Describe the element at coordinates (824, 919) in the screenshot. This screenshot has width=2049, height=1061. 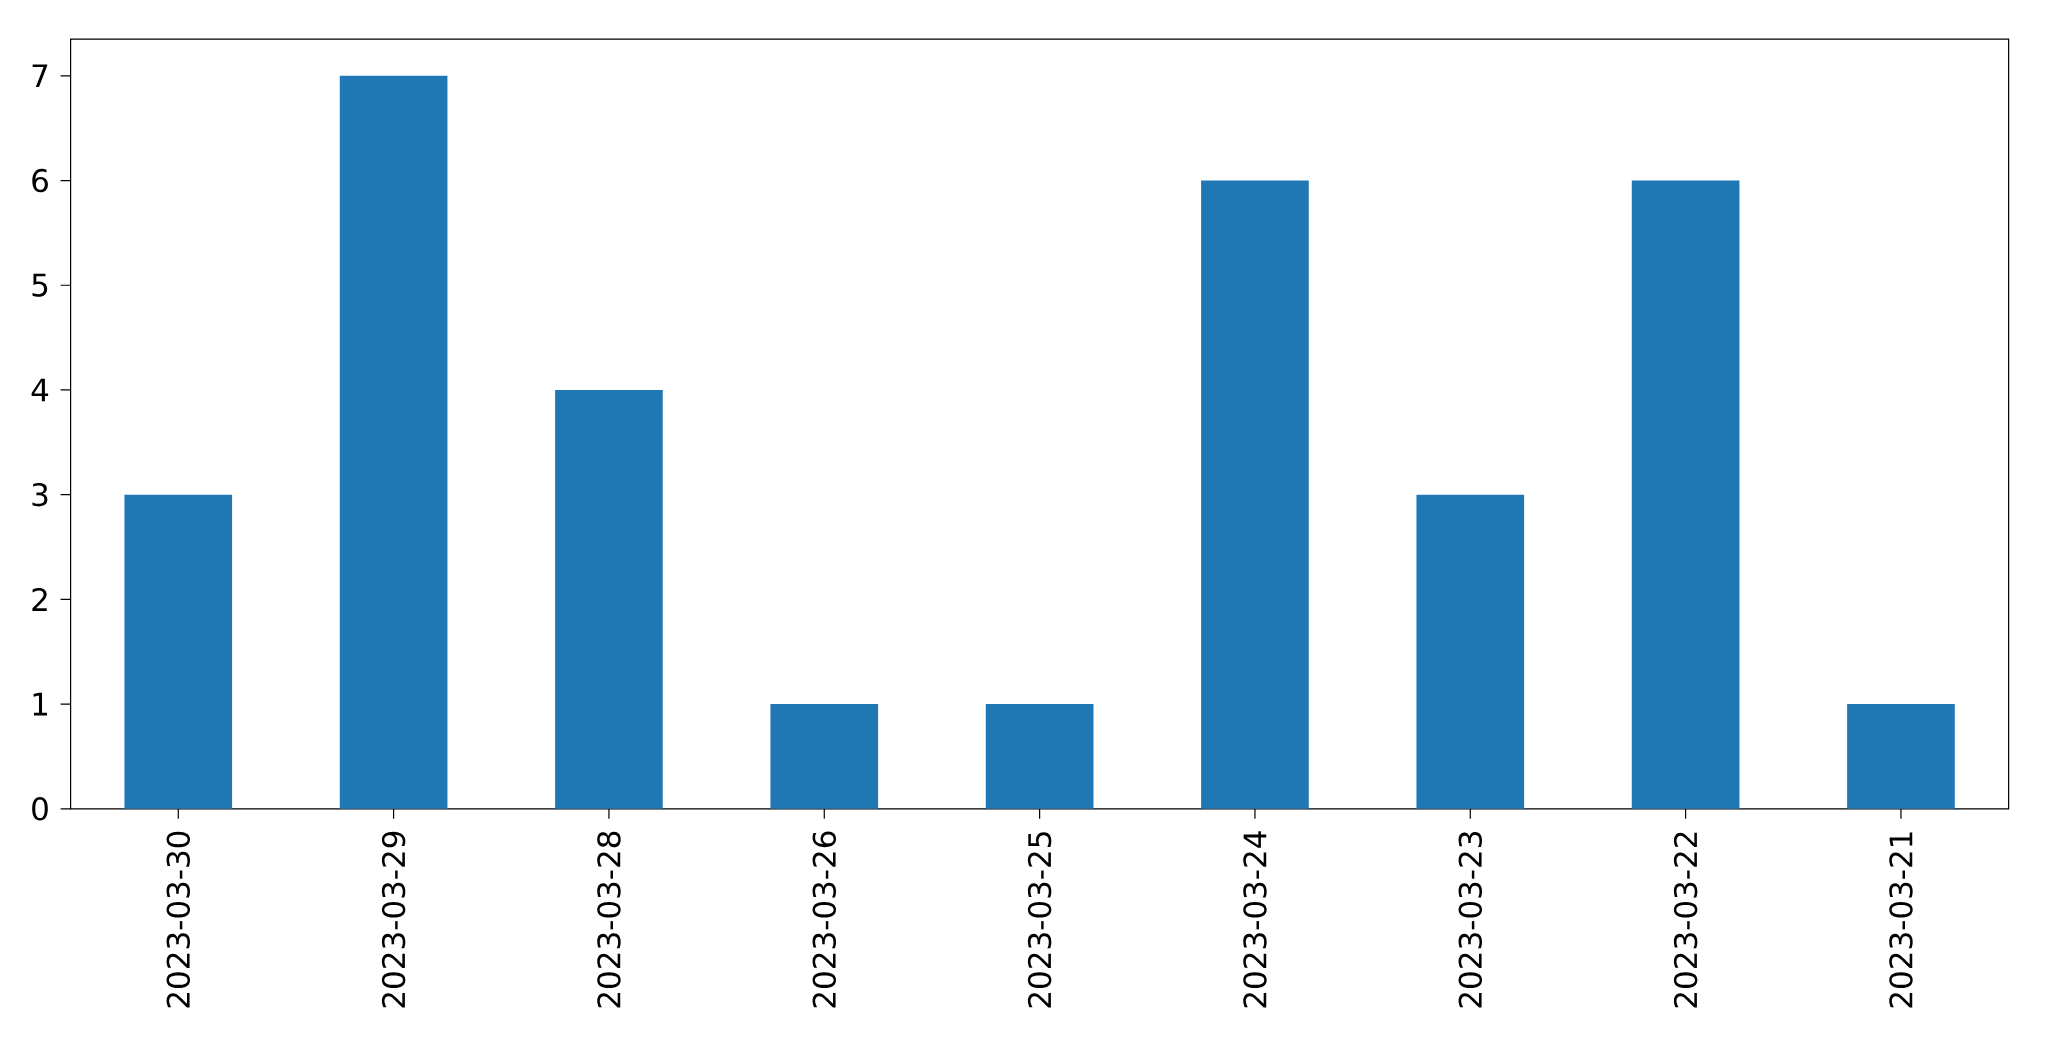
I see `x-tick-label: 2023-03-26` at that location.